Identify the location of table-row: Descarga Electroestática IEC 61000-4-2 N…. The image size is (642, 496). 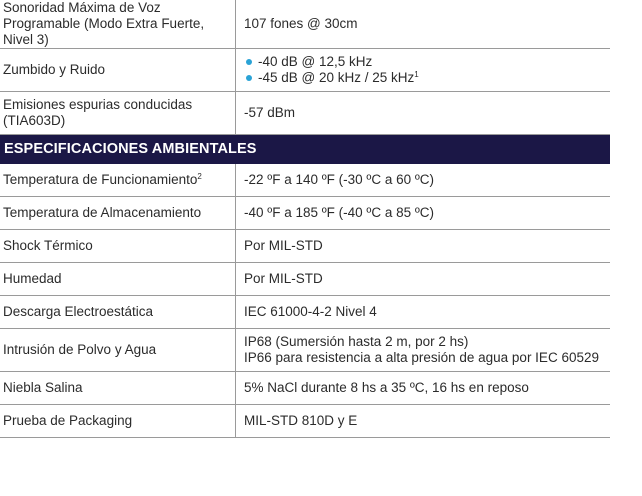
(305, 312).